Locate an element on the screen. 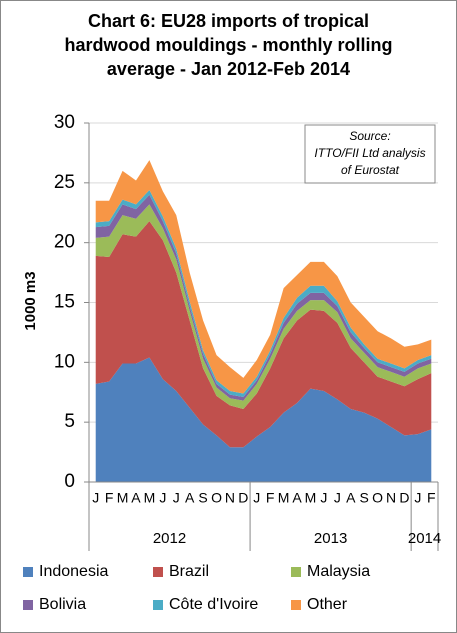 The height and width of the screenshot is (633, 457). legend-label: Malaysia is located at coordinates (338, 571).